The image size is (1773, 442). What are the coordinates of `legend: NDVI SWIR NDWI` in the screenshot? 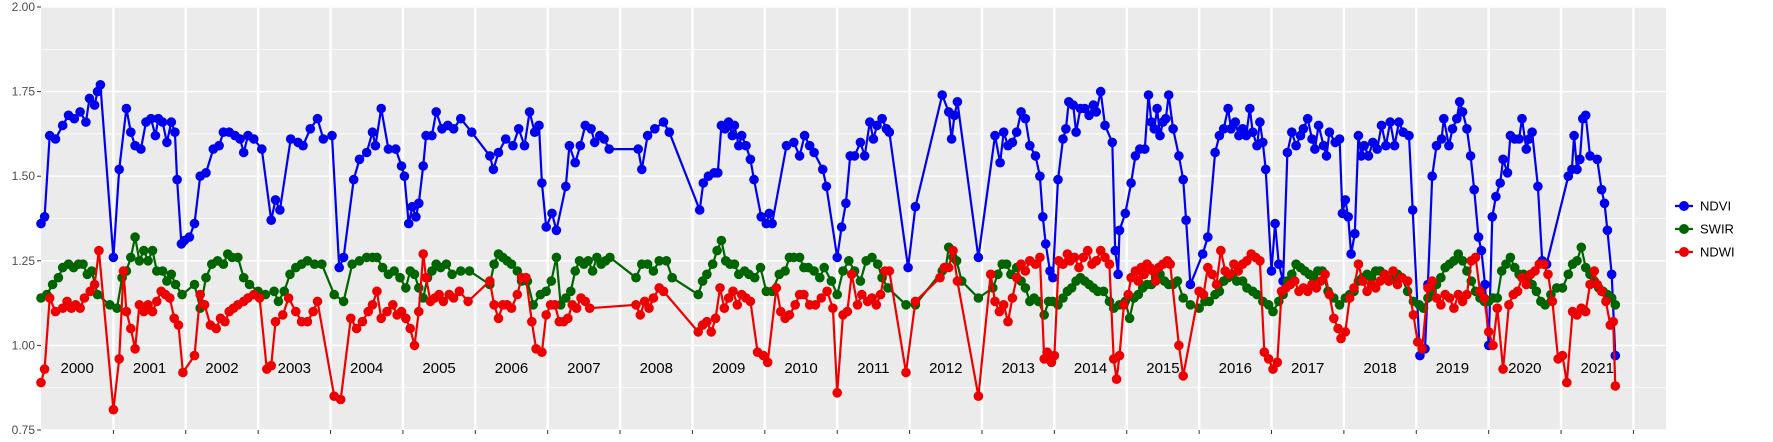 It's located at (1705, 229).